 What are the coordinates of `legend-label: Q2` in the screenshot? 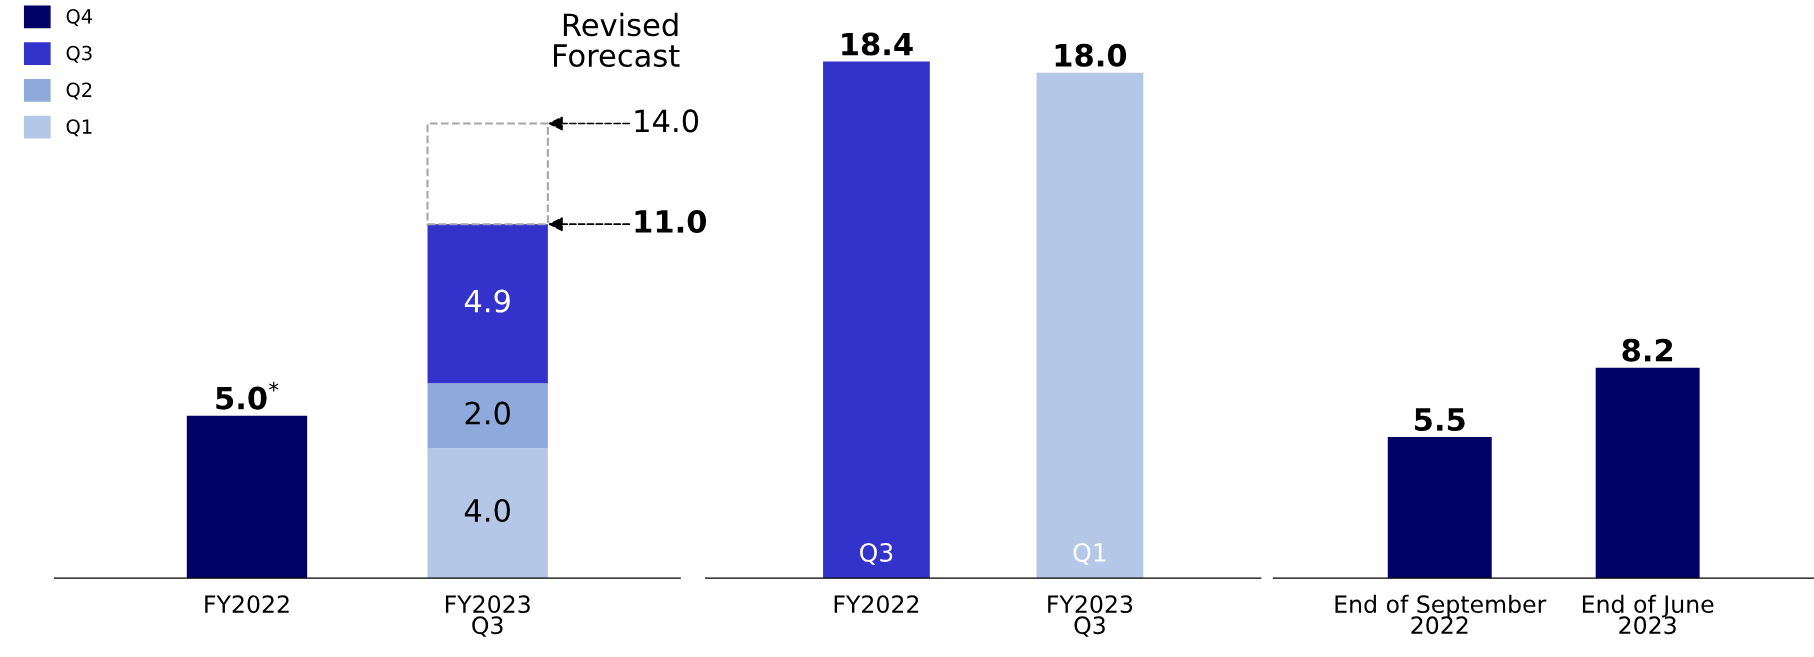 It's located at (79, 91).